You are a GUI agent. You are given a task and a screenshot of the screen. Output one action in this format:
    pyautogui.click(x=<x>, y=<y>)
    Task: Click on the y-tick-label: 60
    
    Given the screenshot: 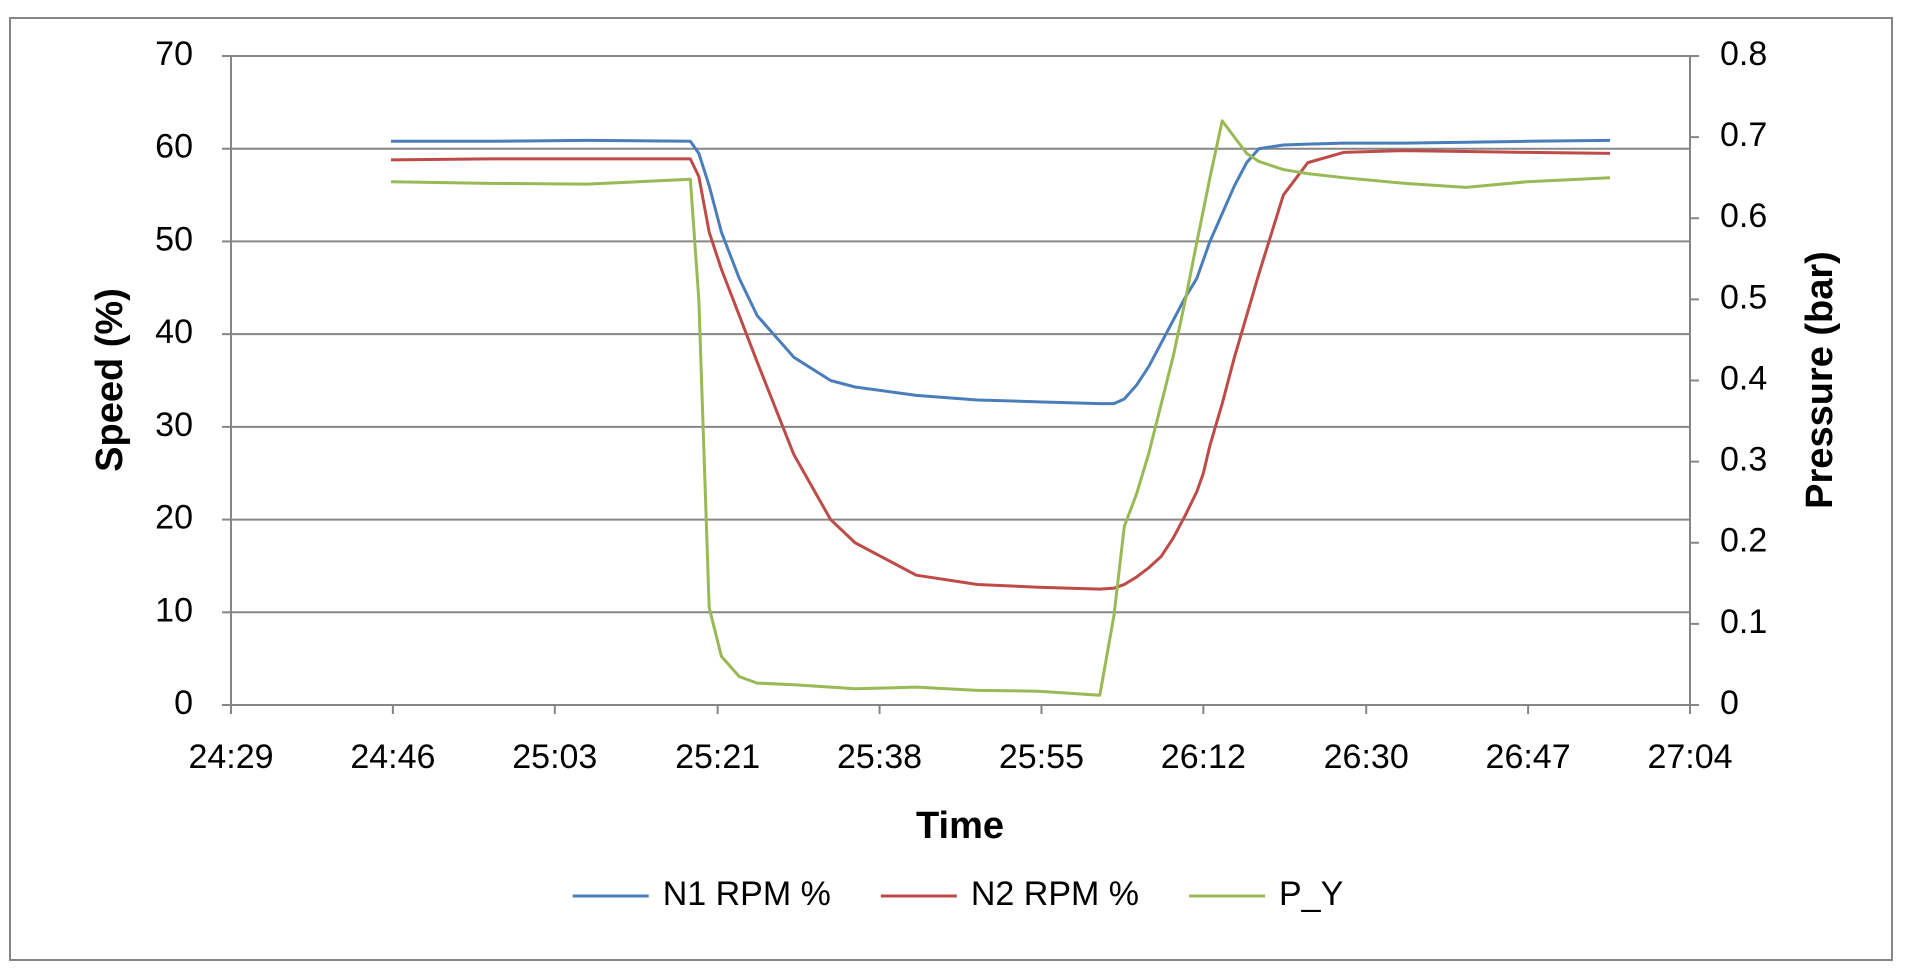 What is the action you would take?
    pyautogui.click(x=174, y=147)
    